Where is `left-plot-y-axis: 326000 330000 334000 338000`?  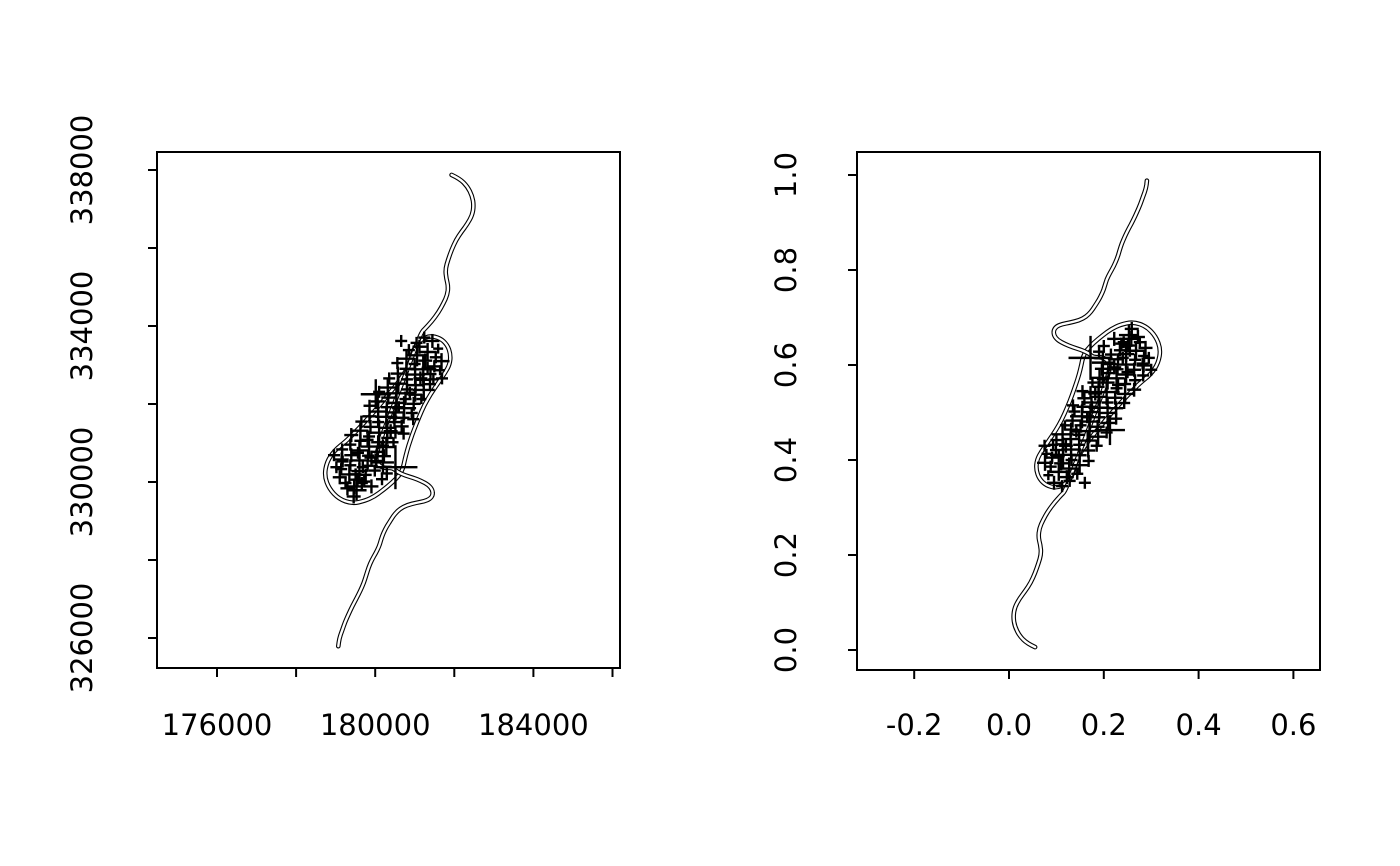
left-plot-y-axis: 326000 330000 334000 338000 is located at coordinates (111, 404).